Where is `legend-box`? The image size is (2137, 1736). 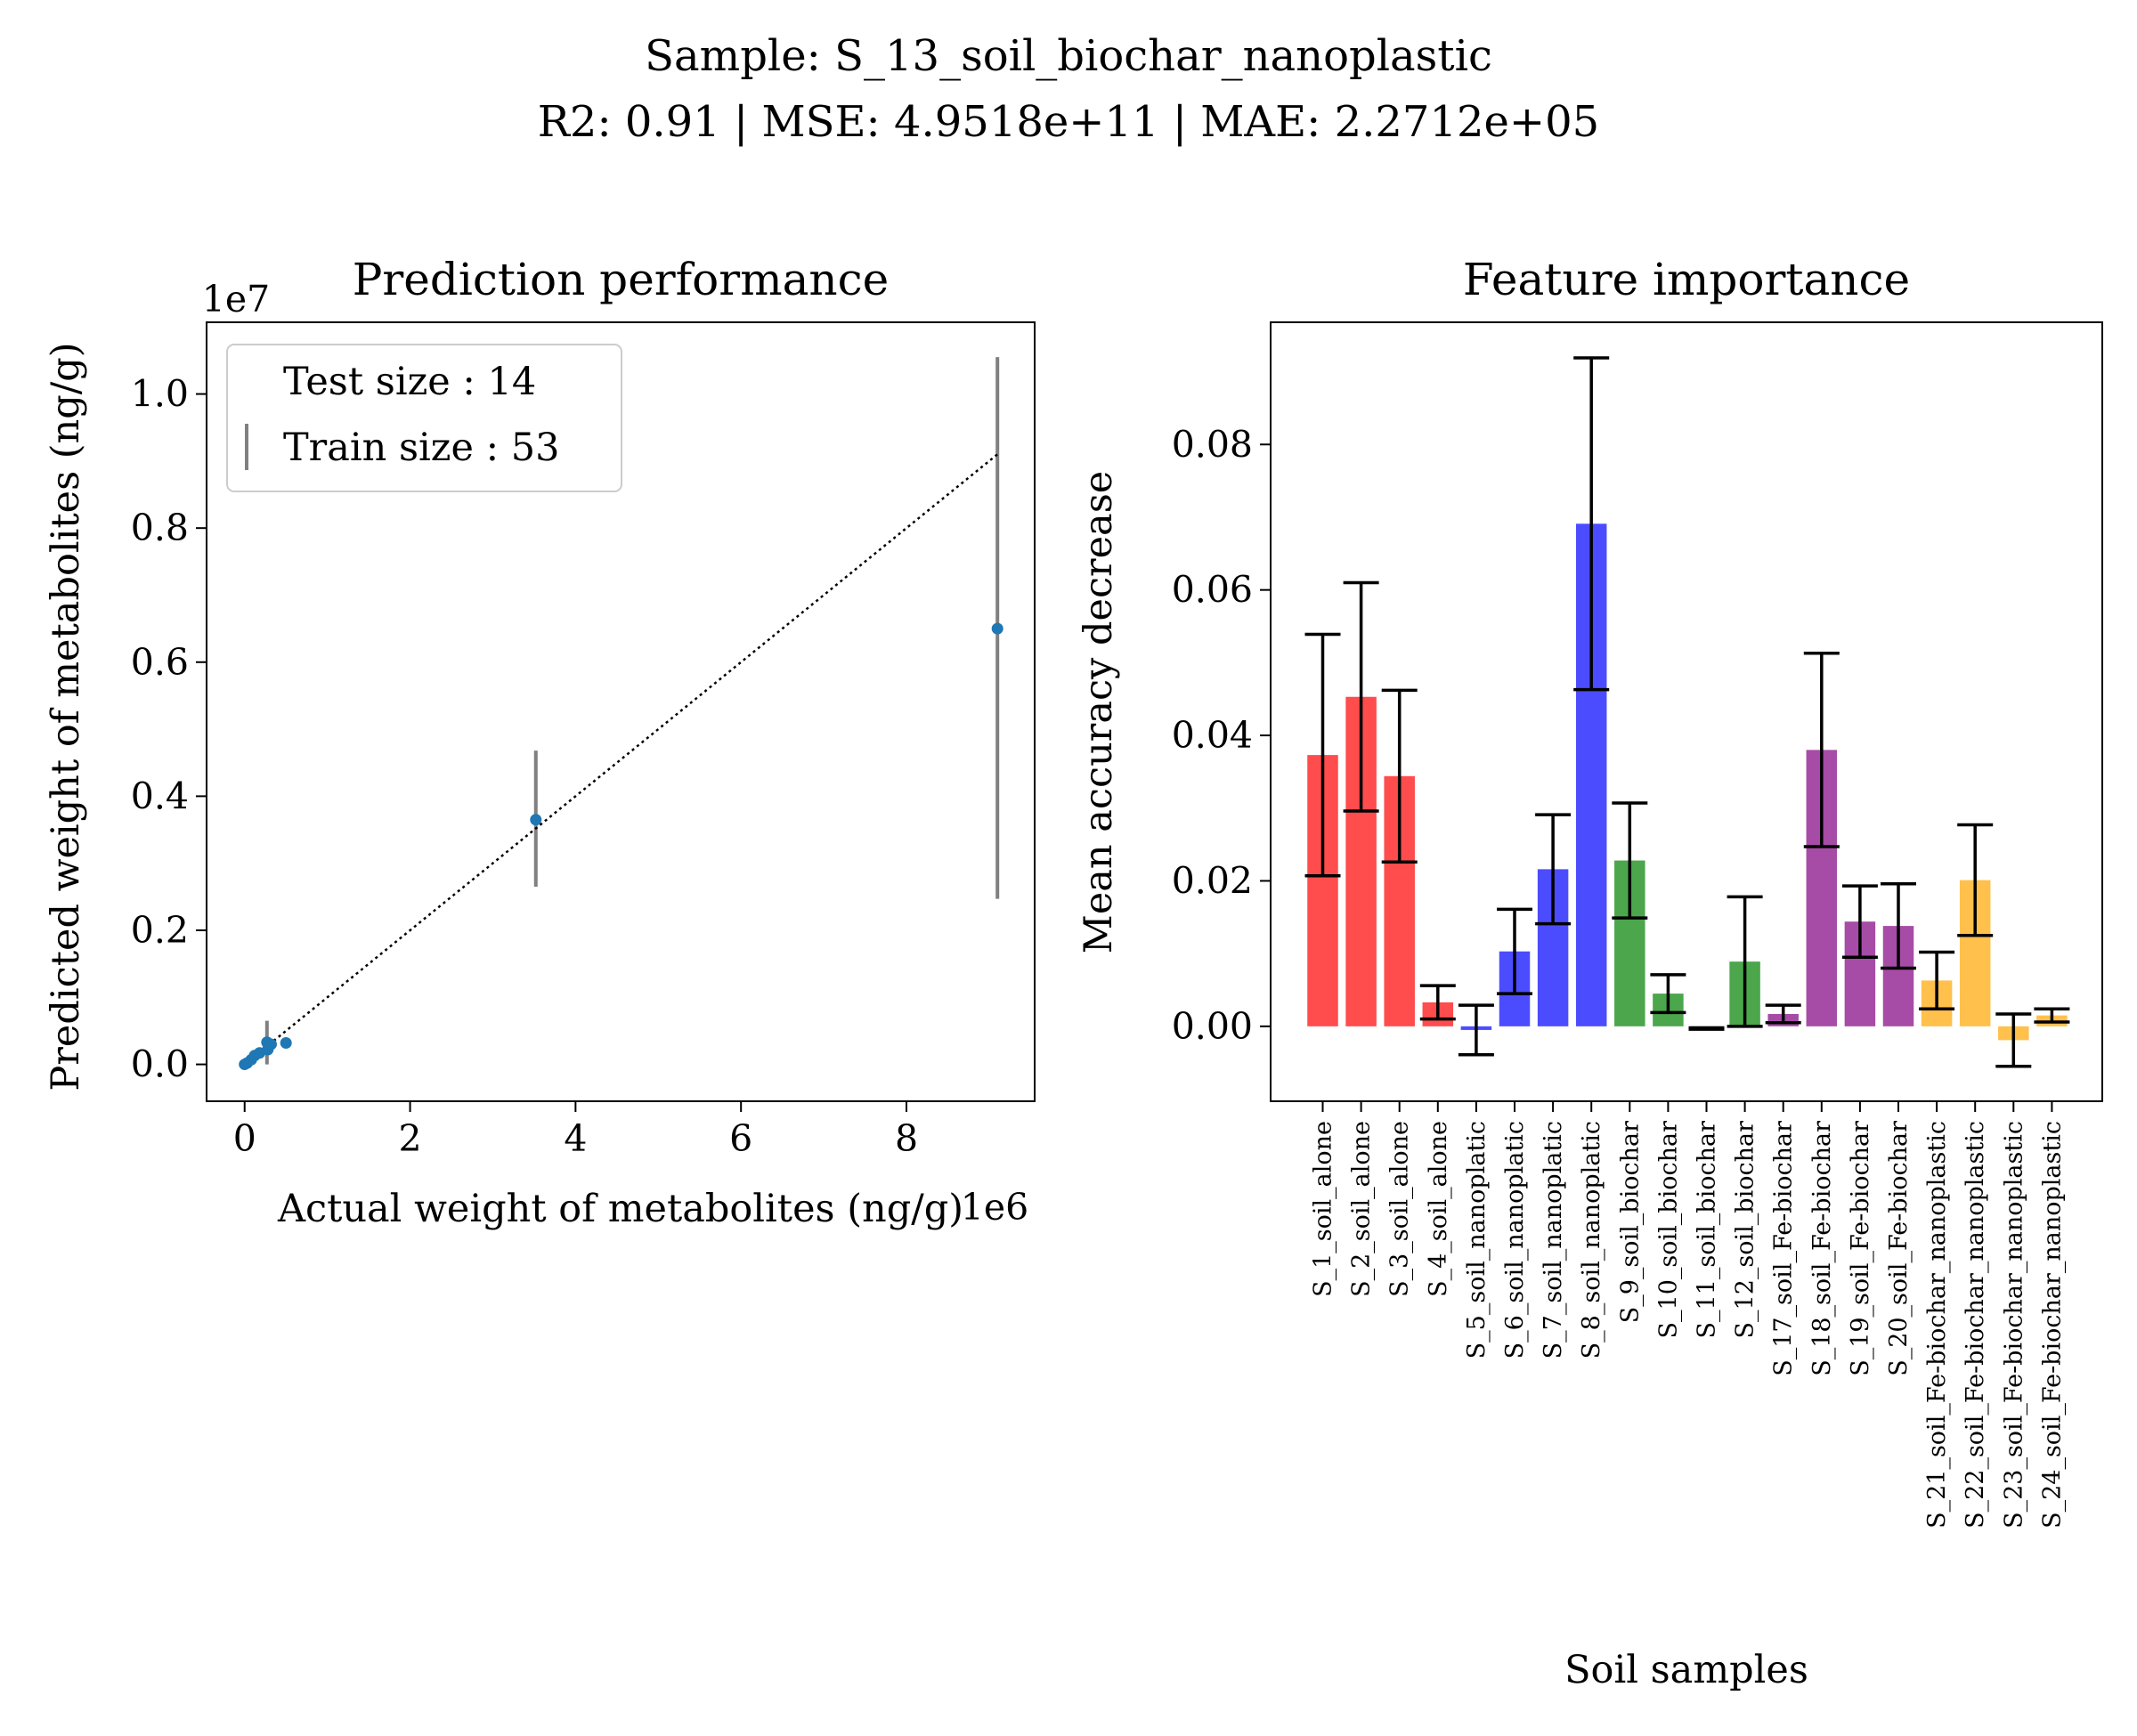 legend-box is located at coordinates (424, 418).